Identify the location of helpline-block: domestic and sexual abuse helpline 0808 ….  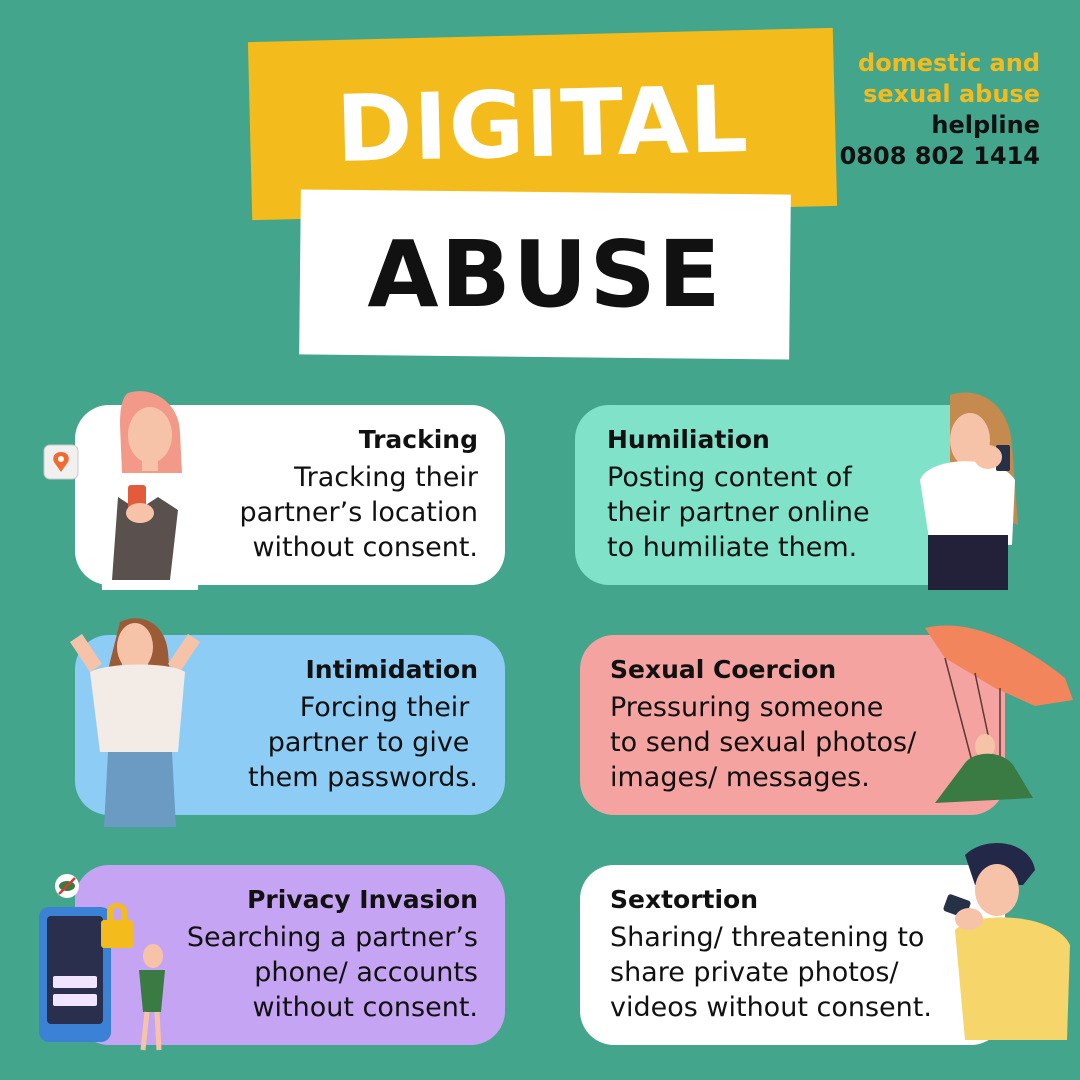
(940, 110).